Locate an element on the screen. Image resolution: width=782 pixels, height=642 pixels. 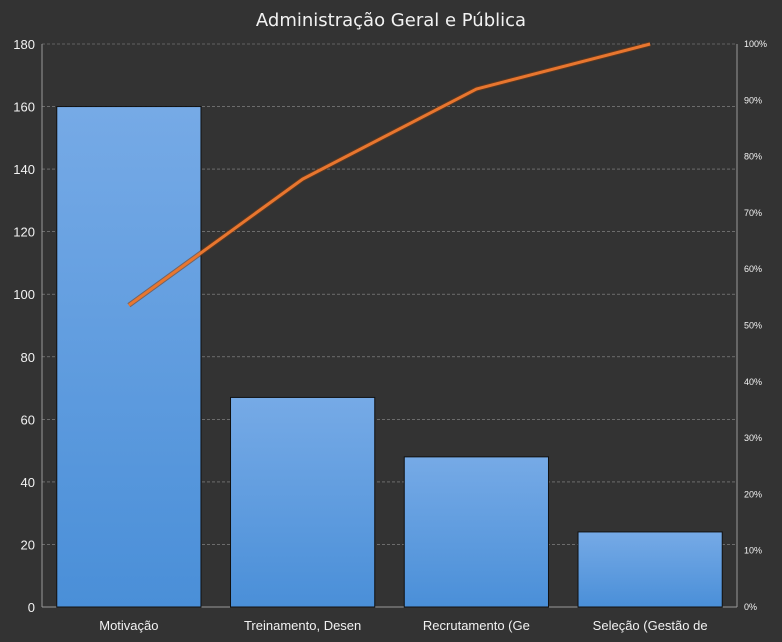
right-tick-label: 10% is located at coordinates (753, 551).